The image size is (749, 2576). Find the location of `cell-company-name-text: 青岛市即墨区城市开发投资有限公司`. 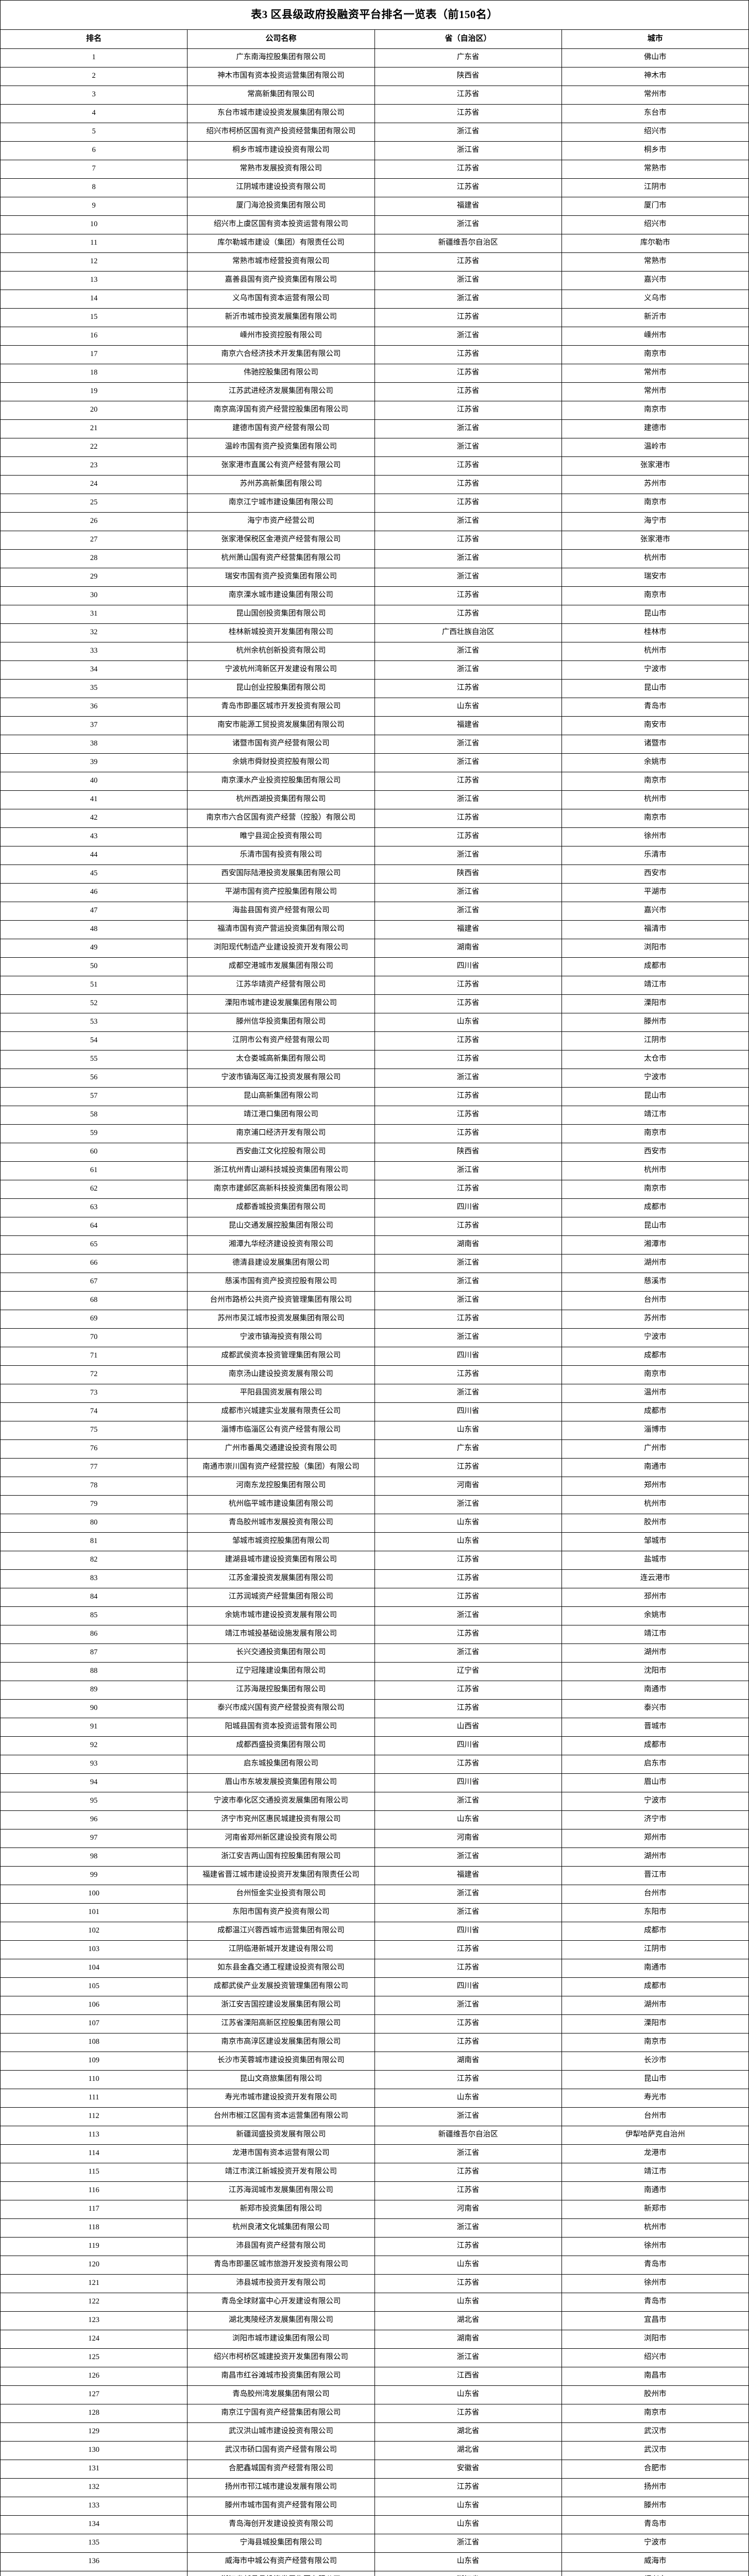

cell-company-name-text: 青岛市即墨区城市开发投资有限公司 is located at coordinates (281, 706).